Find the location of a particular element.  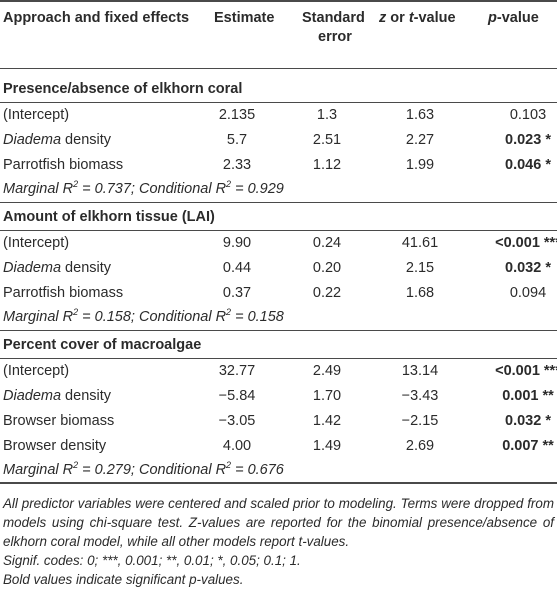

p-number: 0.046 is located at coordinates (523, 165).